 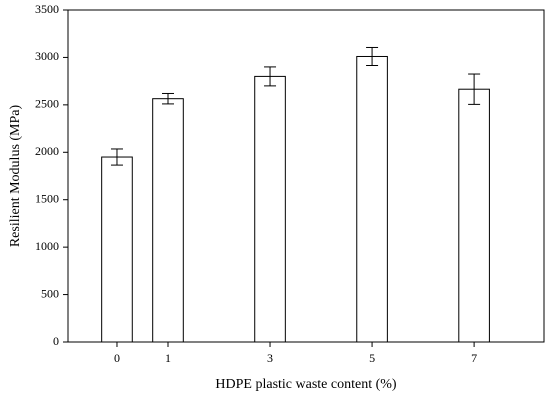 What do you see at coordinates (50, 293) in the screenshot?
I see `y-tick-label: 500` at bounding box center [50, 293].